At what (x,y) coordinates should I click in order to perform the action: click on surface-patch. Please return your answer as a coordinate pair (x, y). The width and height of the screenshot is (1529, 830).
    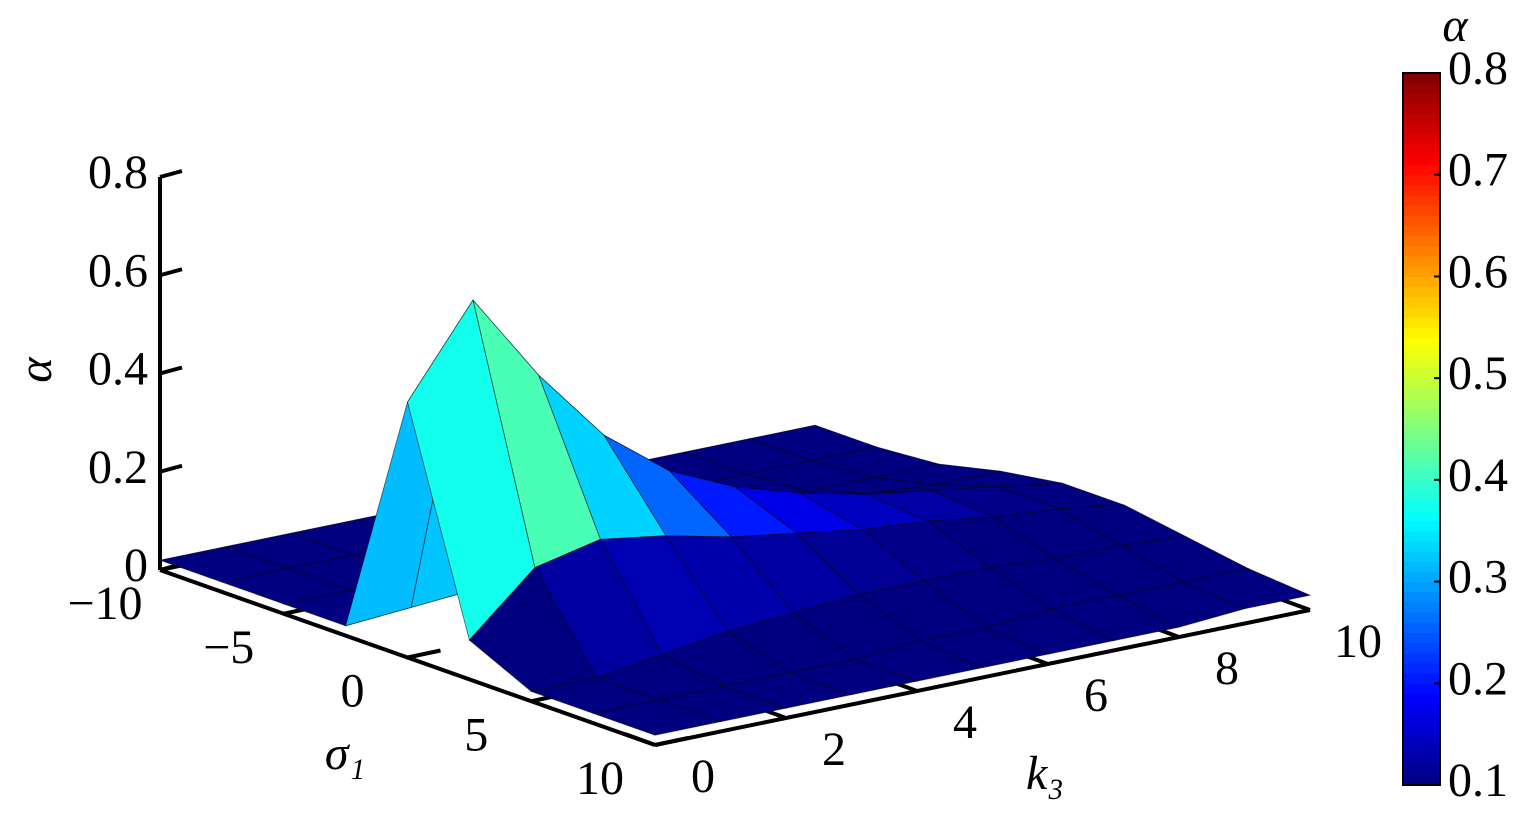
    Looking at the image, I should click on (656, 717).